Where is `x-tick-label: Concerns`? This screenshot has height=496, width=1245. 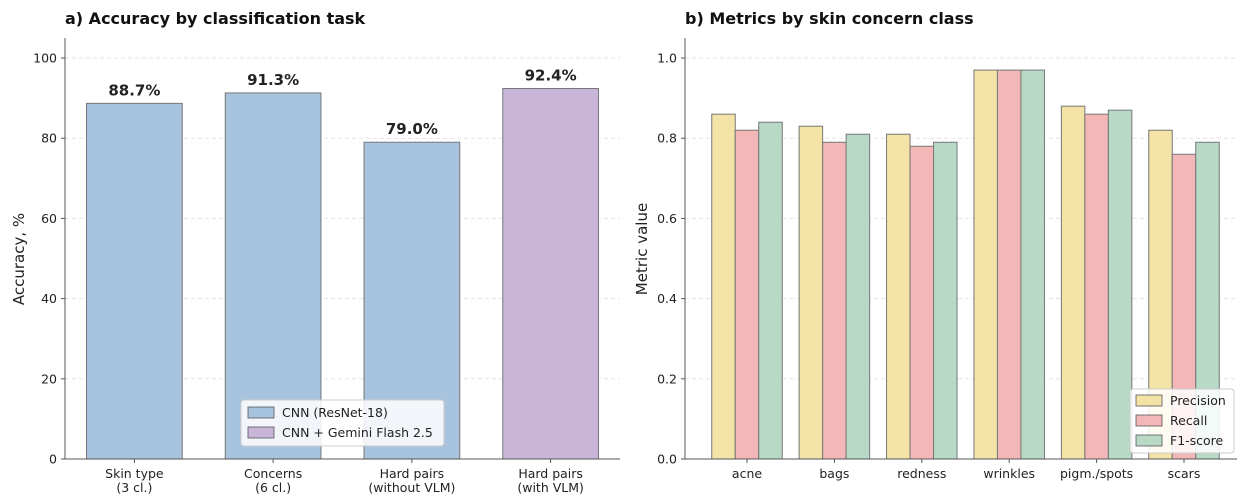 x-tick-label: Concerns is located at coordinates (273, 473).